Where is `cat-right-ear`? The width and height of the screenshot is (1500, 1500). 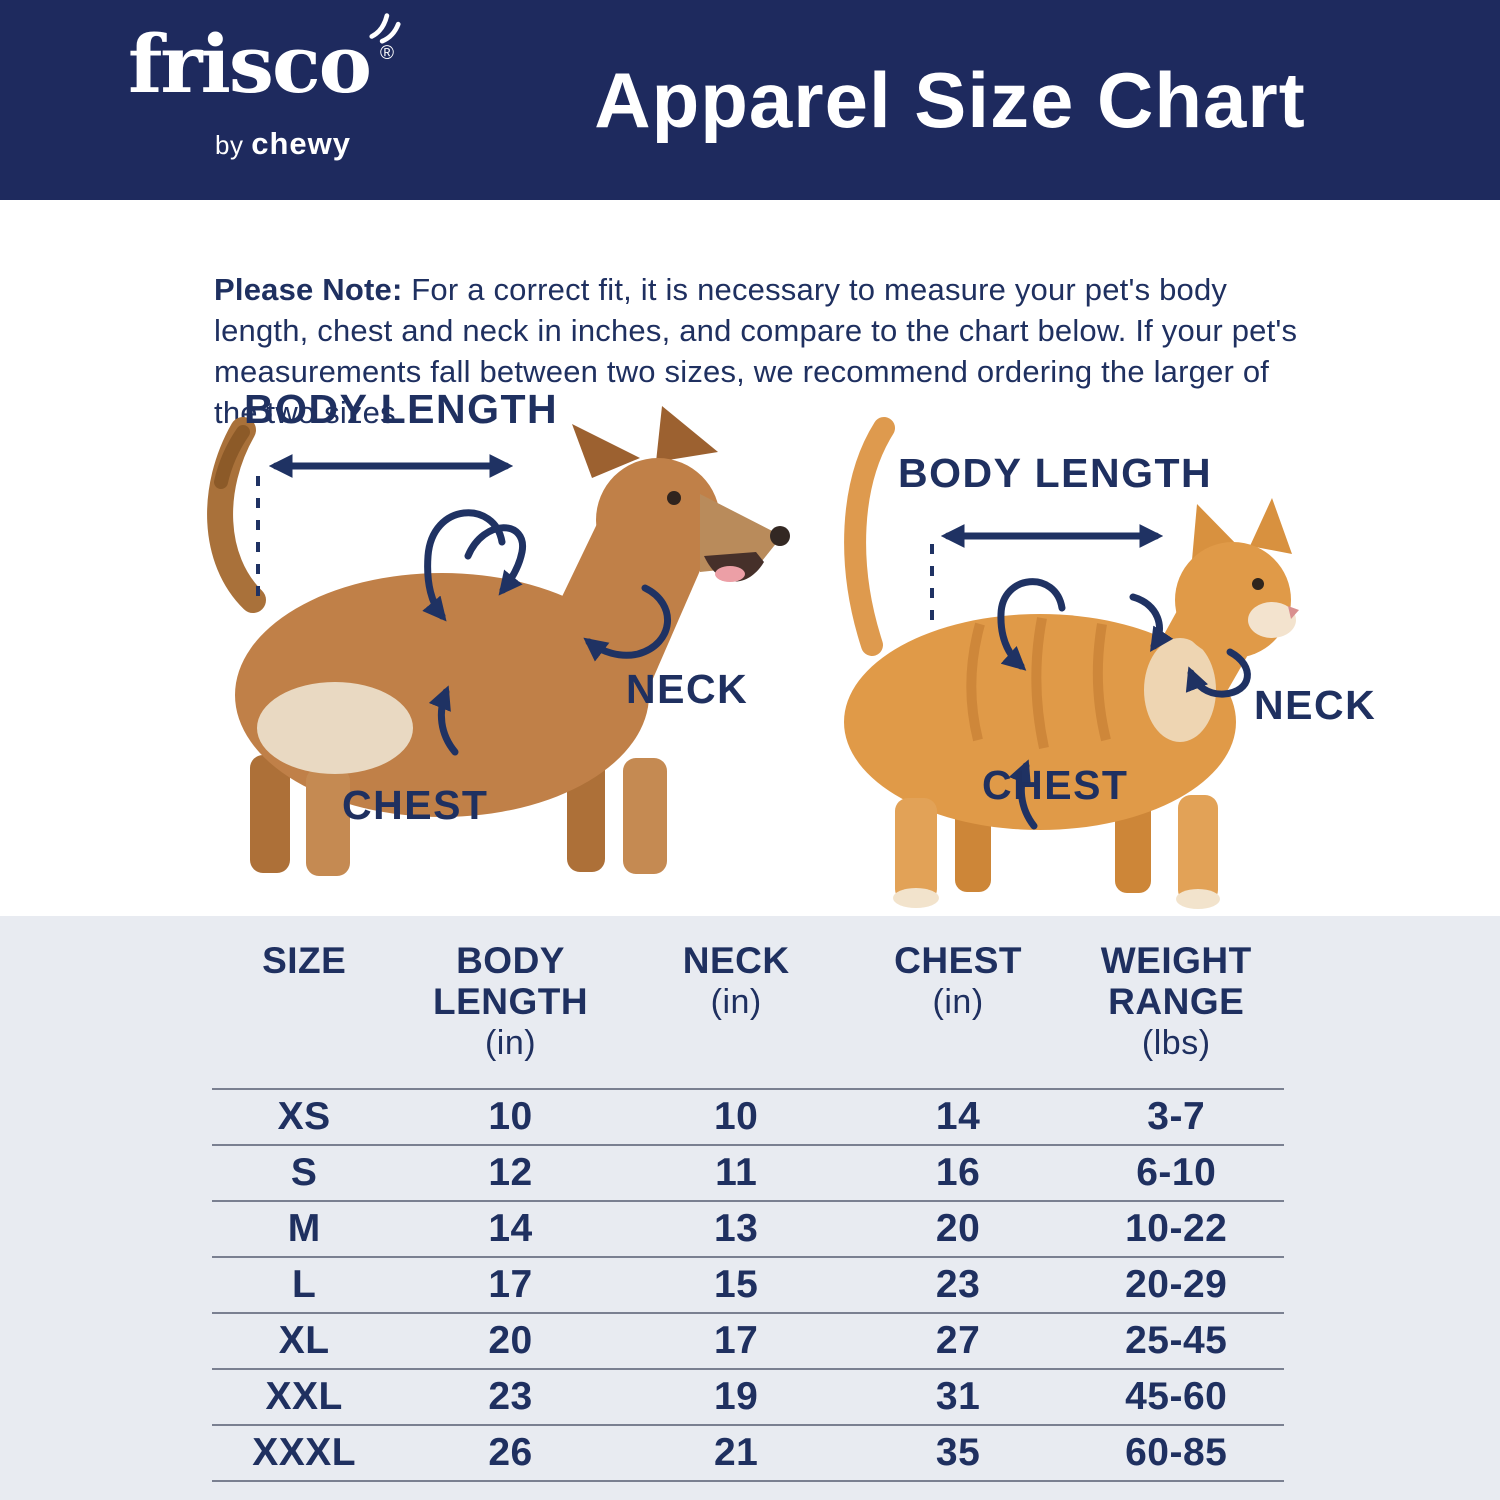
cat-right-ear is located at coordinates (1271, 526).